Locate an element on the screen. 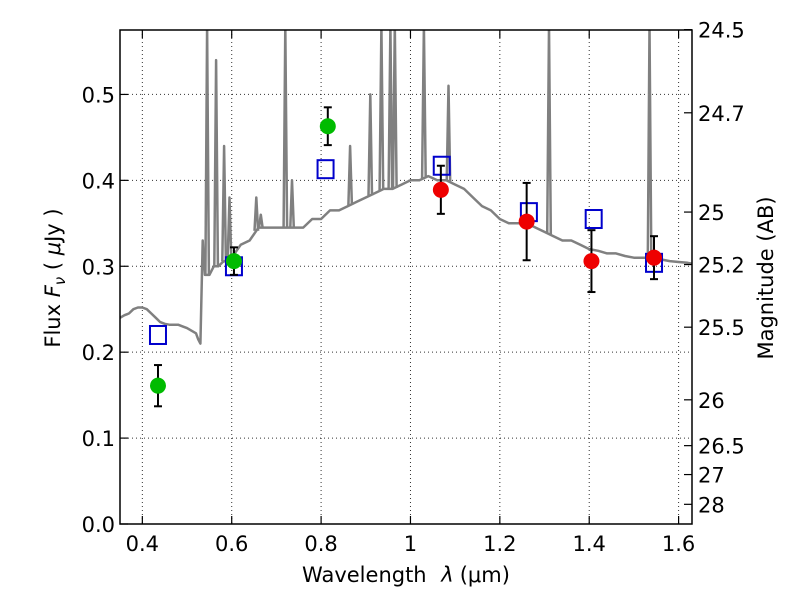 The image size is (800, 600). y-tick-label: 0.0 is located at coordinates (98, 525).